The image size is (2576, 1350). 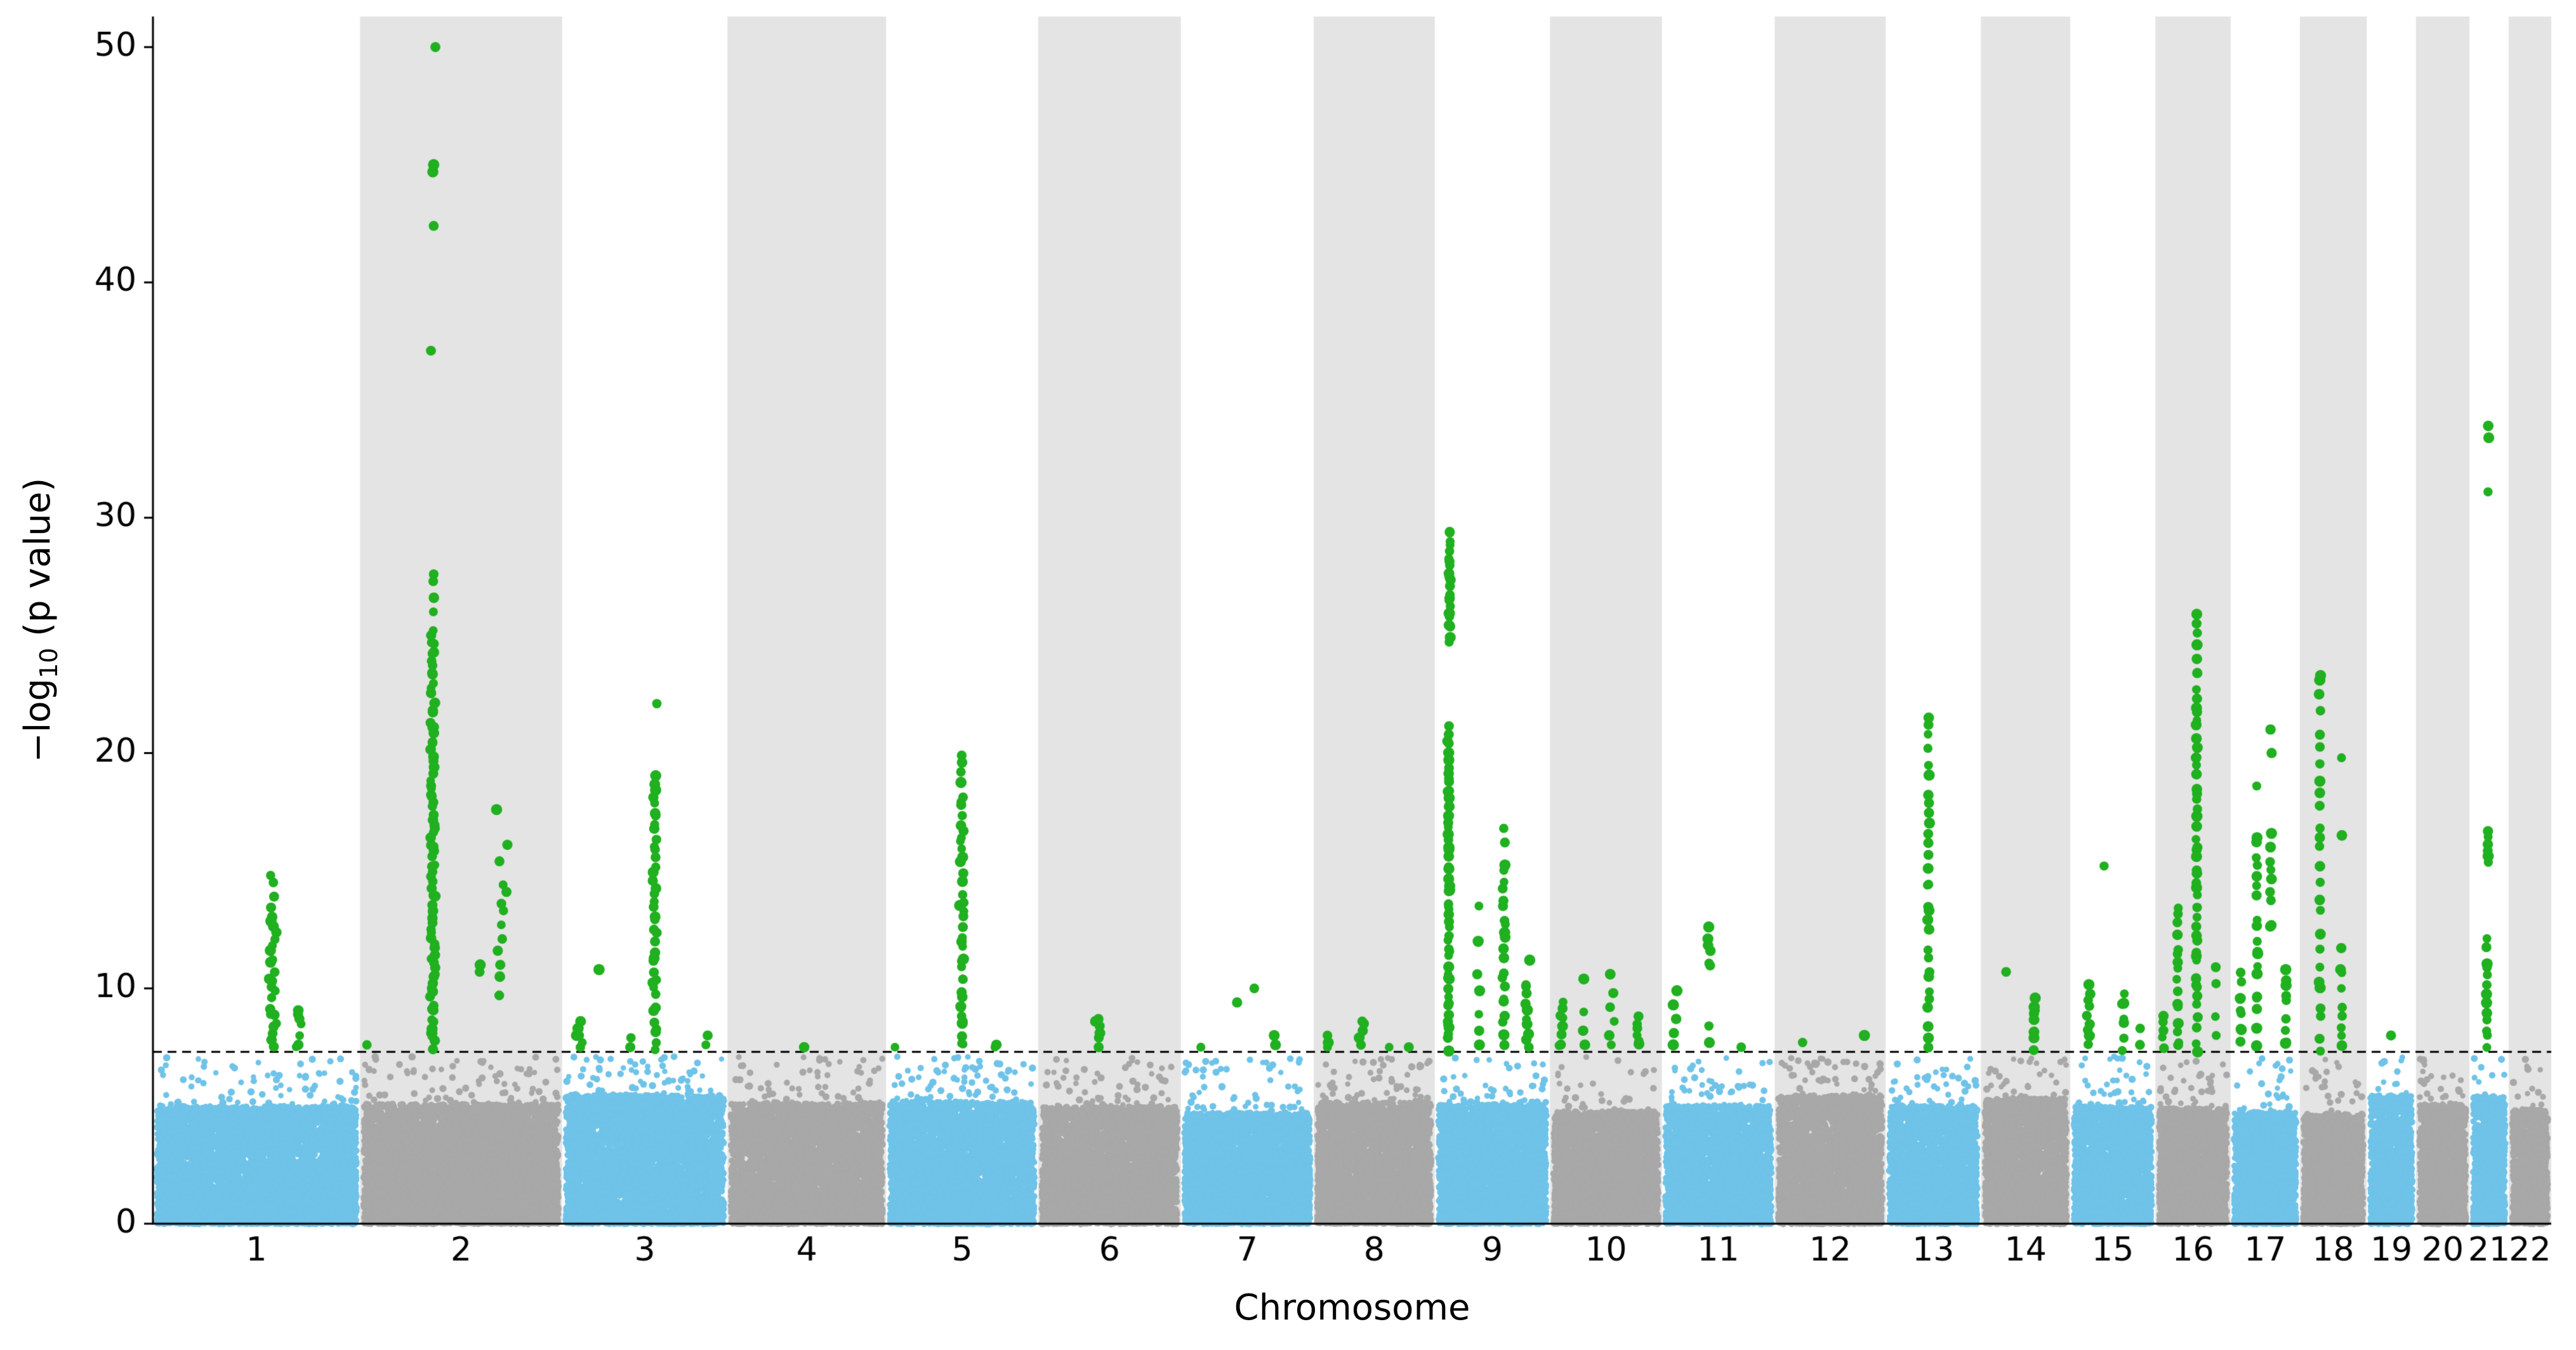 I want to click on y-axis-label-pre: −log, so click(x=37, y=721).